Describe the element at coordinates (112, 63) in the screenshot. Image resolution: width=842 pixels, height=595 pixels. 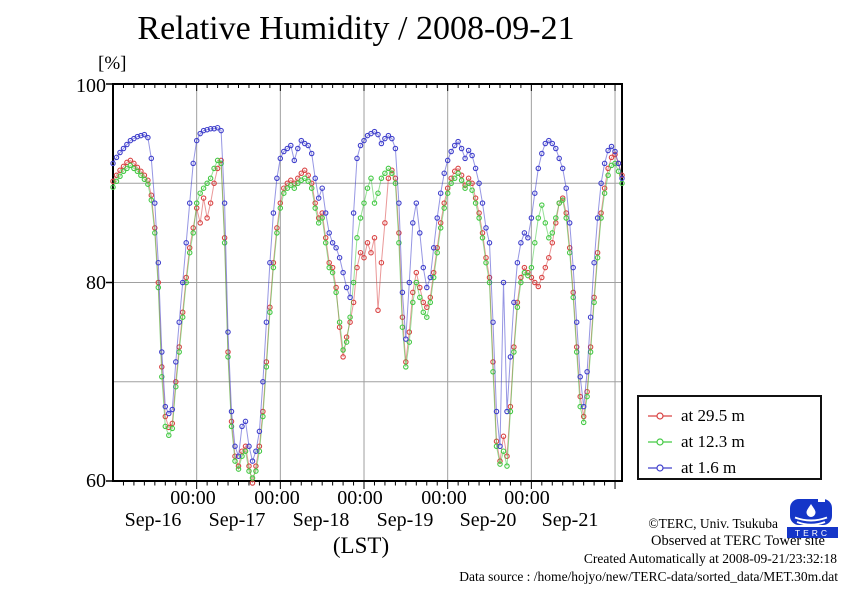
I see `y-axis-unit-label: [%]` at that location.